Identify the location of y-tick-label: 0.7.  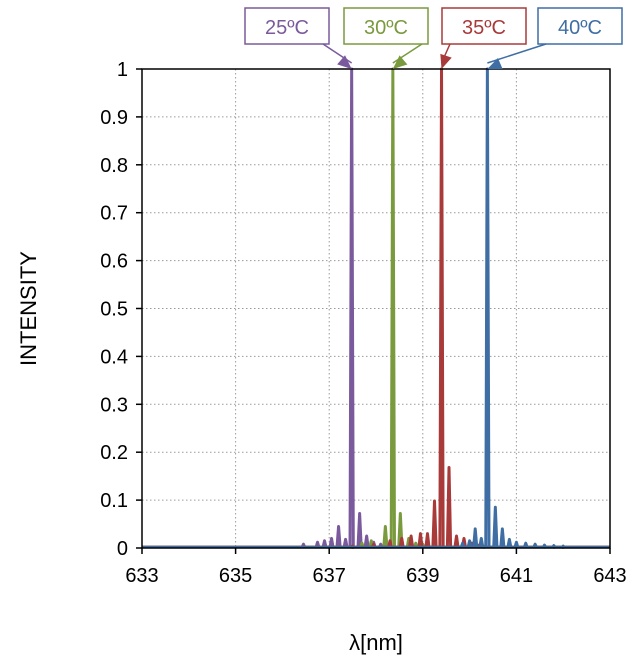
(114, 214).